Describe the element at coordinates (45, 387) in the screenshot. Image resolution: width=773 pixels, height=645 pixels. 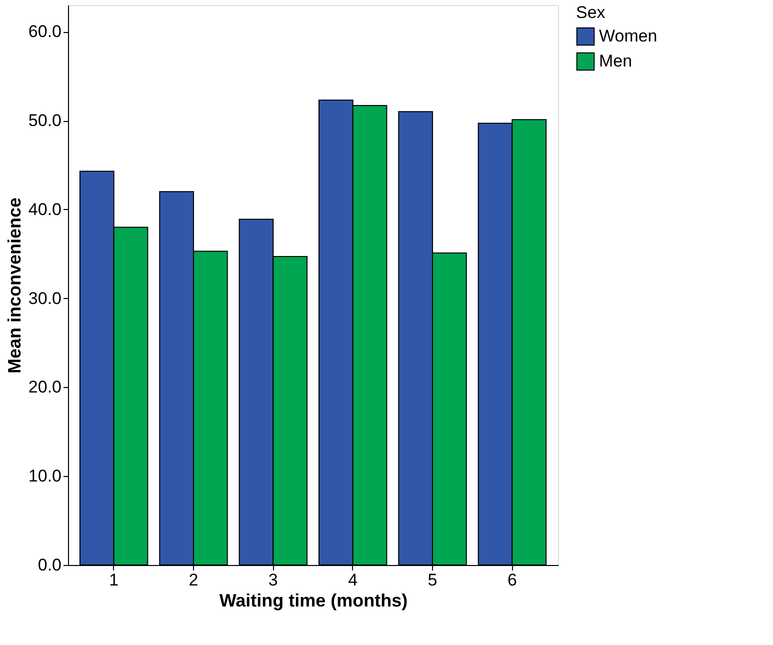
I see `y-tick-label: 20.0` at that location.